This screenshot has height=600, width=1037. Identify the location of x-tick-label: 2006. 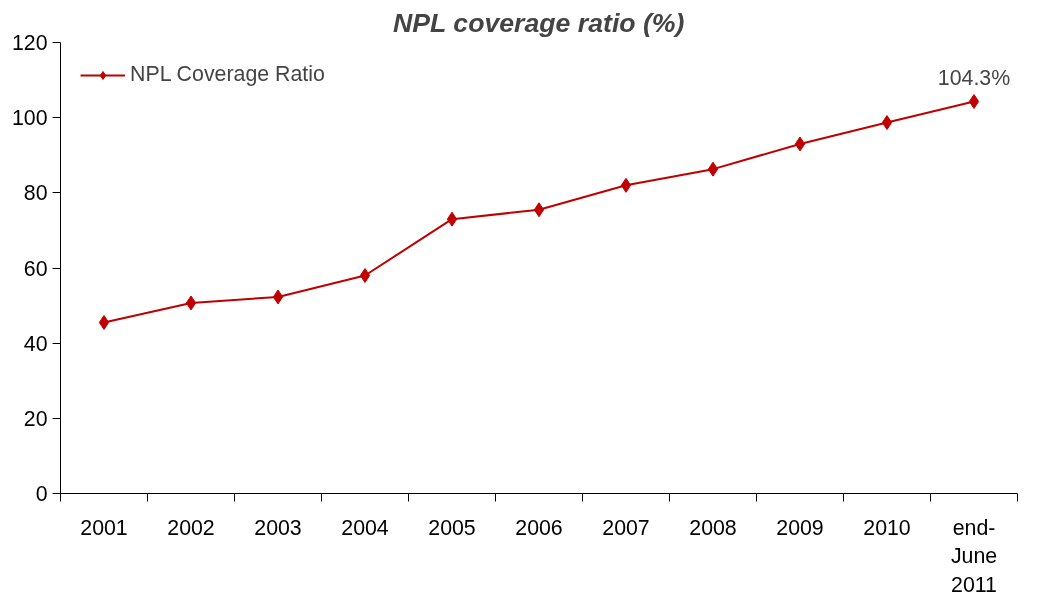
(539, 527).